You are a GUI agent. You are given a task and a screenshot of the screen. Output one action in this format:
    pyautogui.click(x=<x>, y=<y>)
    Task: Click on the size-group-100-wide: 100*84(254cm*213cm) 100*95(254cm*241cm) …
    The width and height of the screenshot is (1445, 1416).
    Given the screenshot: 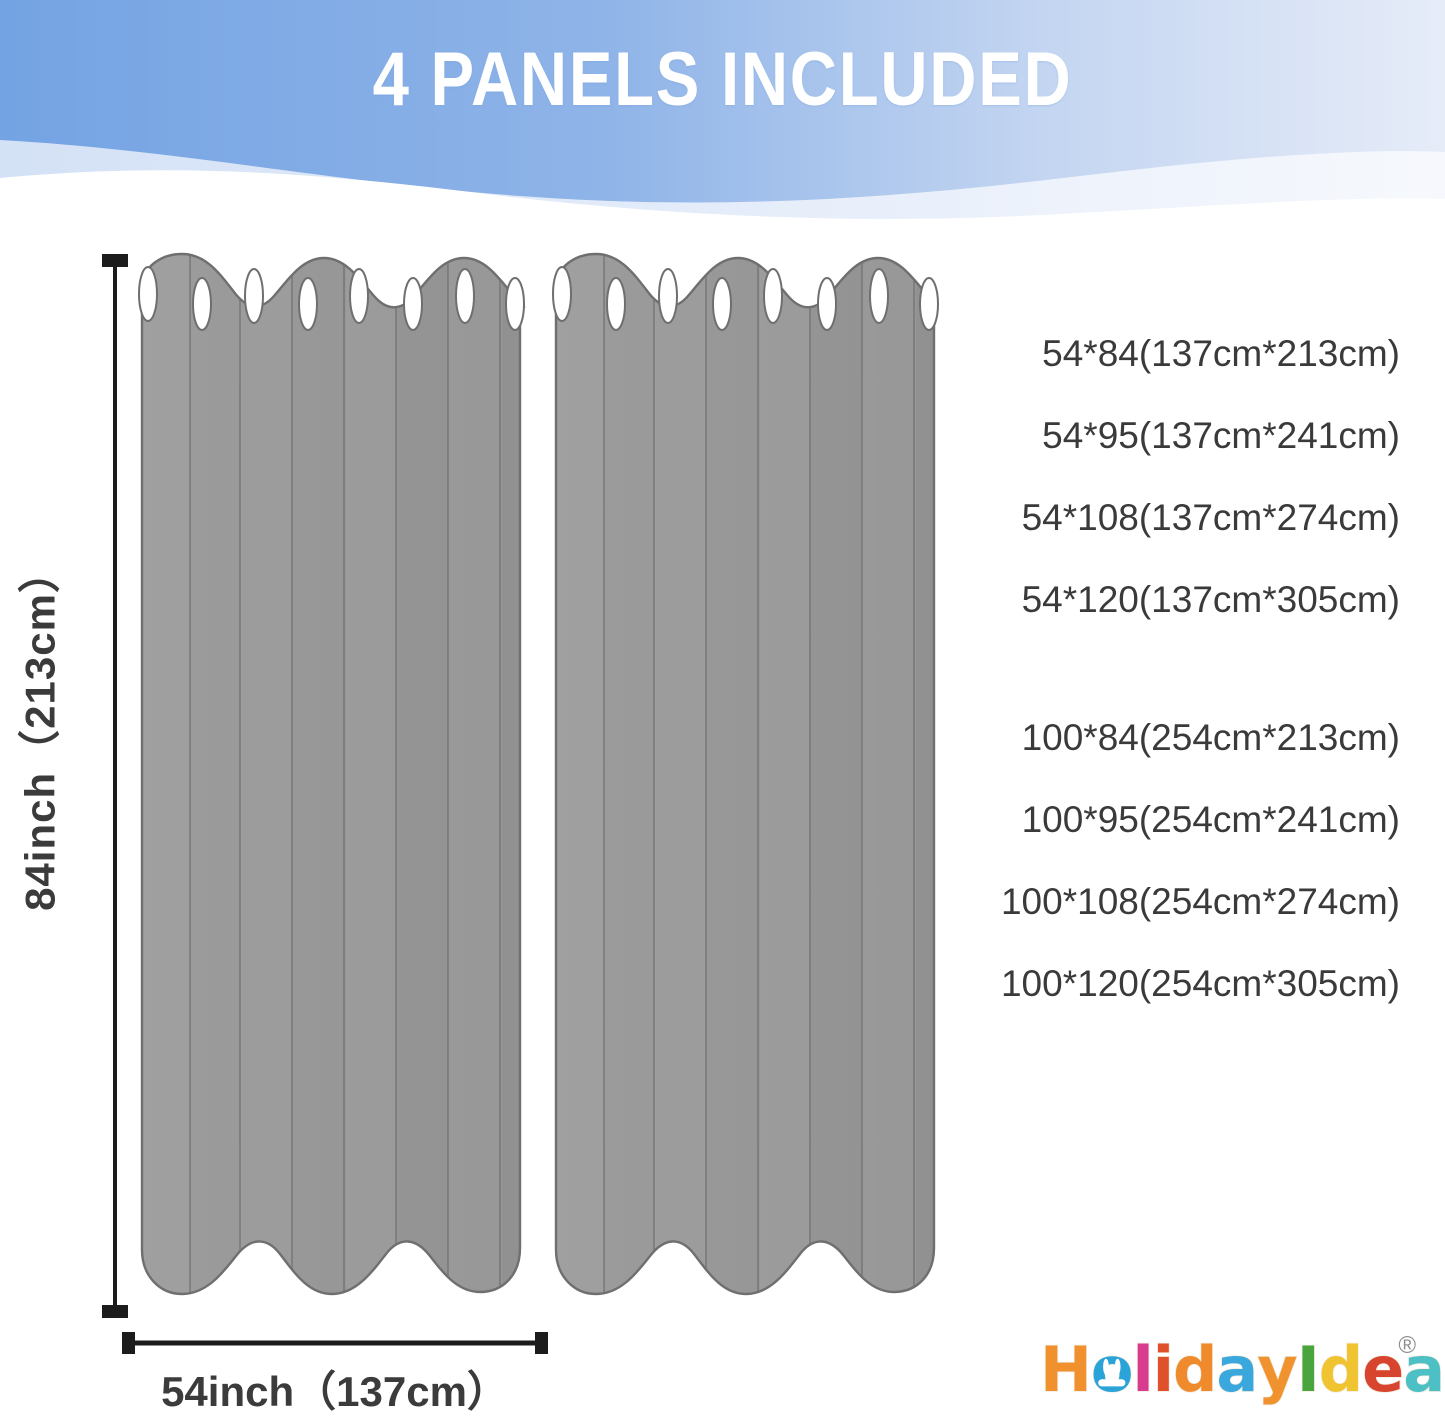 What is the action you would take?
    pyautogui.click(x=1150, y=860)
    